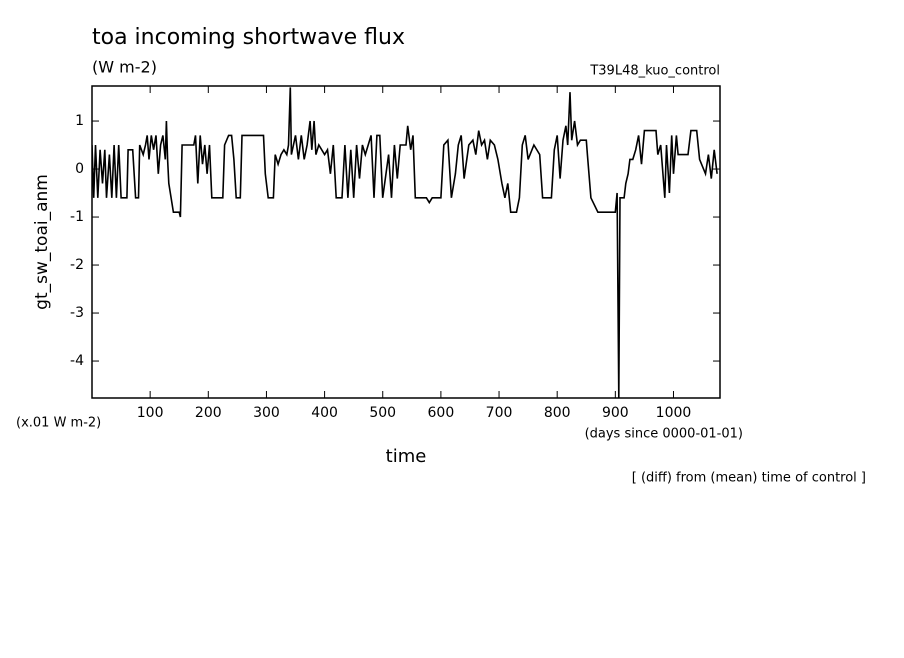 The image size is (904, 658). Describe the element at coordinates (266, 413) in the screenshot. I see `x-tick-label: 300` at that location.